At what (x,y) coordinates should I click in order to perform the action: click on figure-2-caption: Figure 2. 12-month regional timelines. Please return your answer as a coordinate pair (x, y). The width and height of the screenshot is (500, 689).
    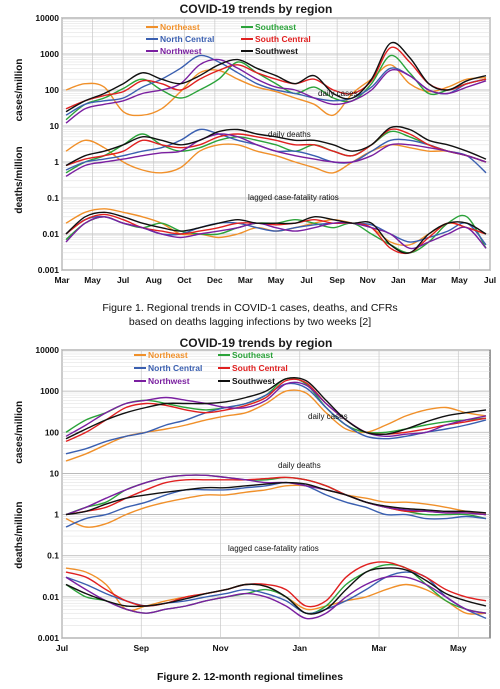
    Looking at the image, I should click on (250, 677).